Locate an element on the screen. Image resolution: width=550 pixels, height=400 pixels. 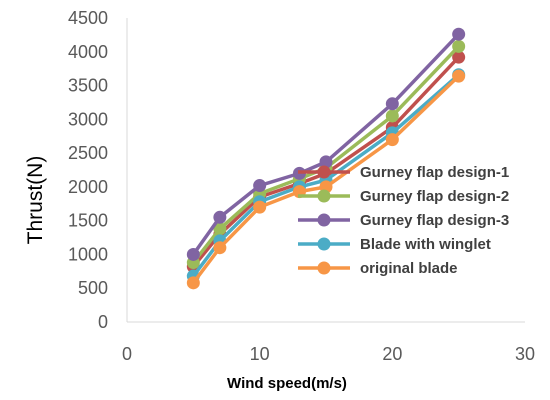
y-tick-label: 4000 is located at coordinates (88, 52).